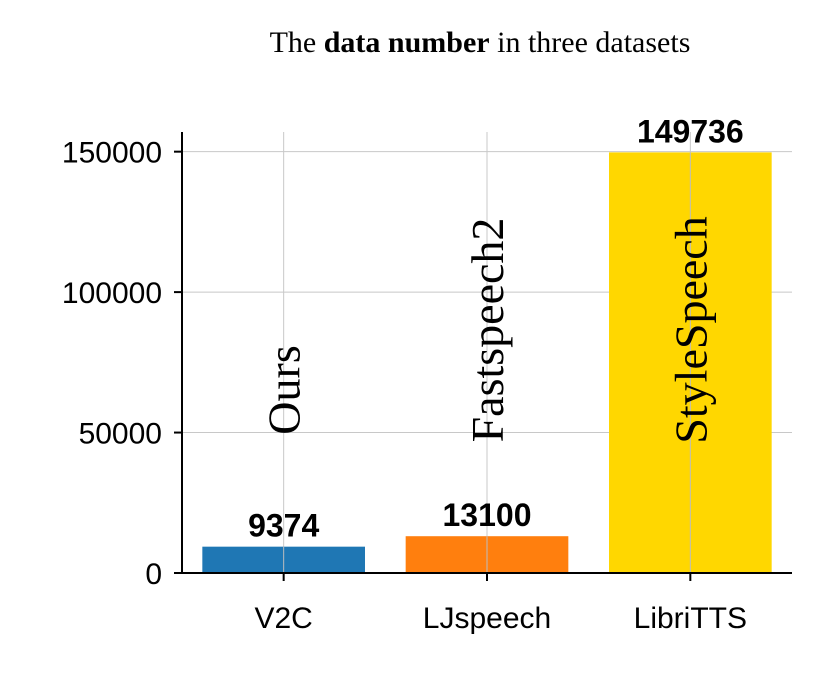 The image size is (829, 687). I want to click on x-tick-label: LibriTTS, so click(690, 618).